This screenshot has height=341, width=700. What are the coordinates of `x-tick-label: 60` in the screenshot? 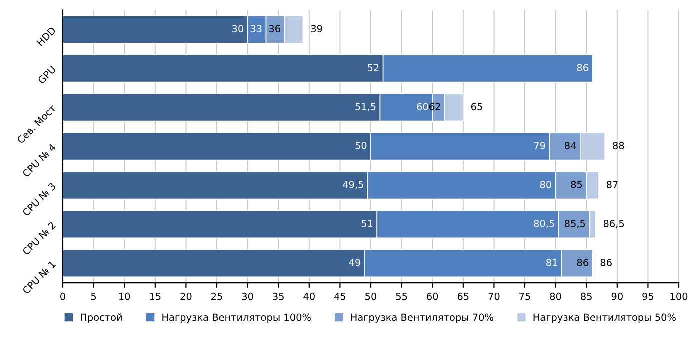 It's located at (432, 296).